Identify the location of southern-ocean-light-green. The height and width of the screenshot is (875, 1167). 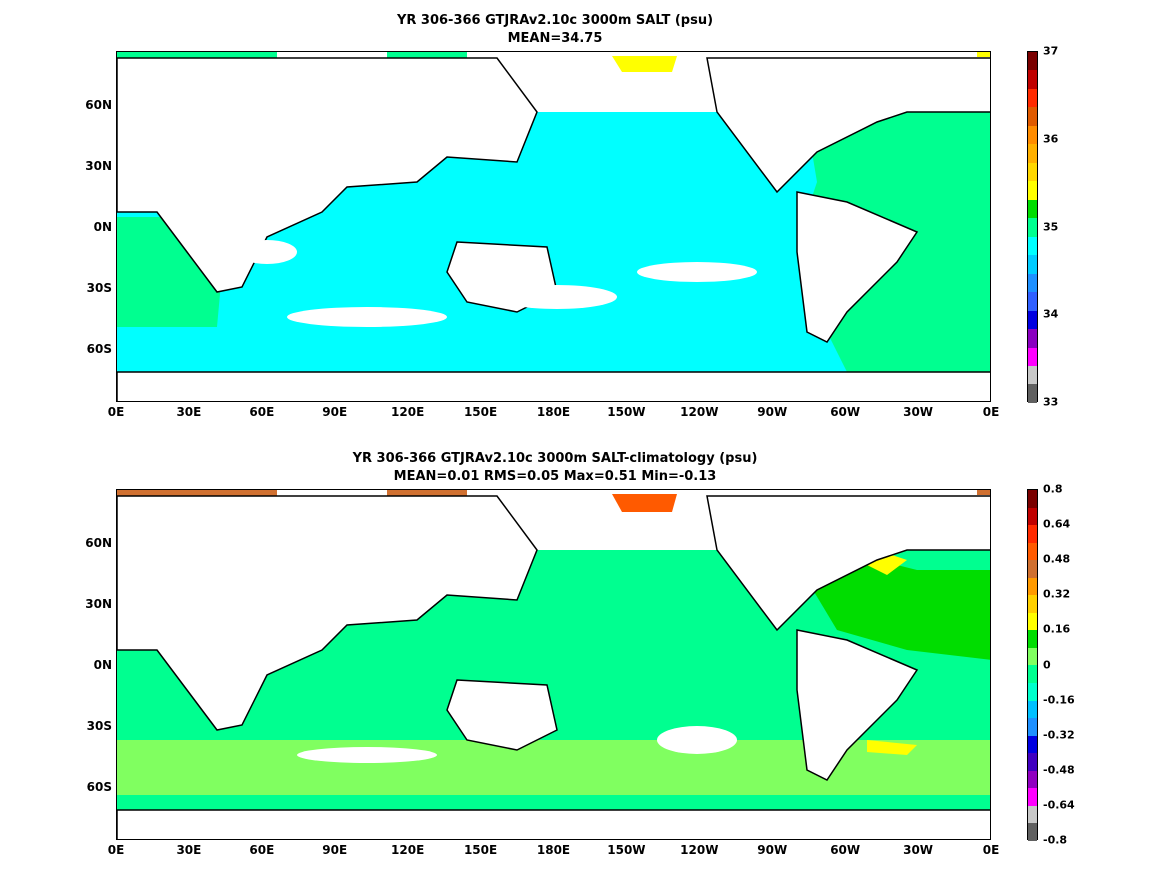
(553, 767).